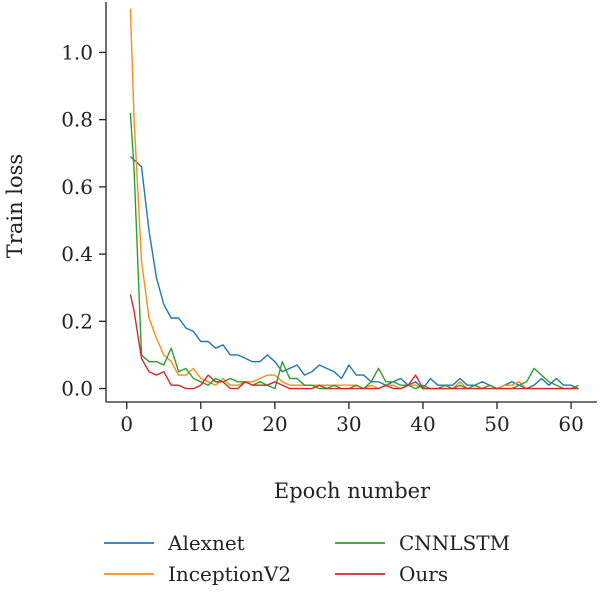 The height and width of the screenshot is (598, 600). What do you see at coordinates (354, 342) in the screenshot?
I see `series-line-ours` at bounding box center [354, 342].